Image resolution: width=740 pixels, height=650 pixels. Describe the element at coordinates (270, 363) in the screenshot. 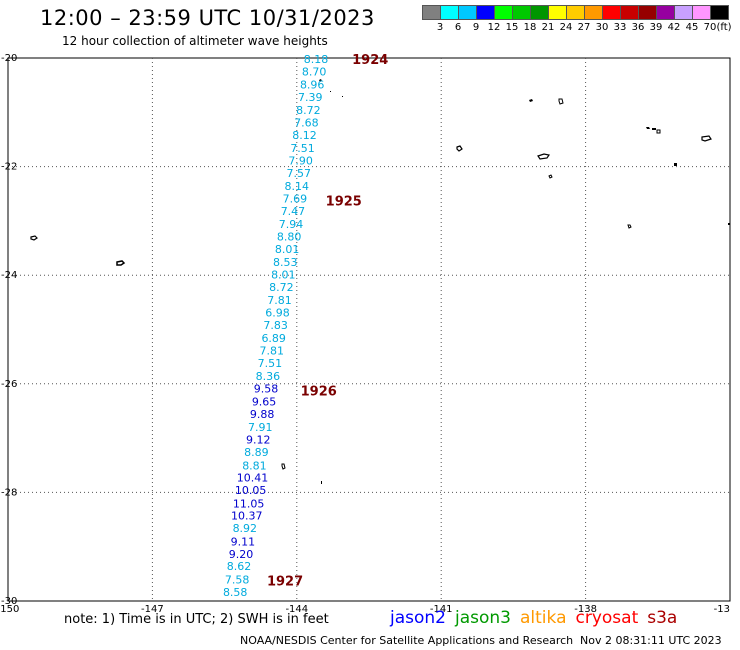

I see `wave-height-value: 7.51` at that location.